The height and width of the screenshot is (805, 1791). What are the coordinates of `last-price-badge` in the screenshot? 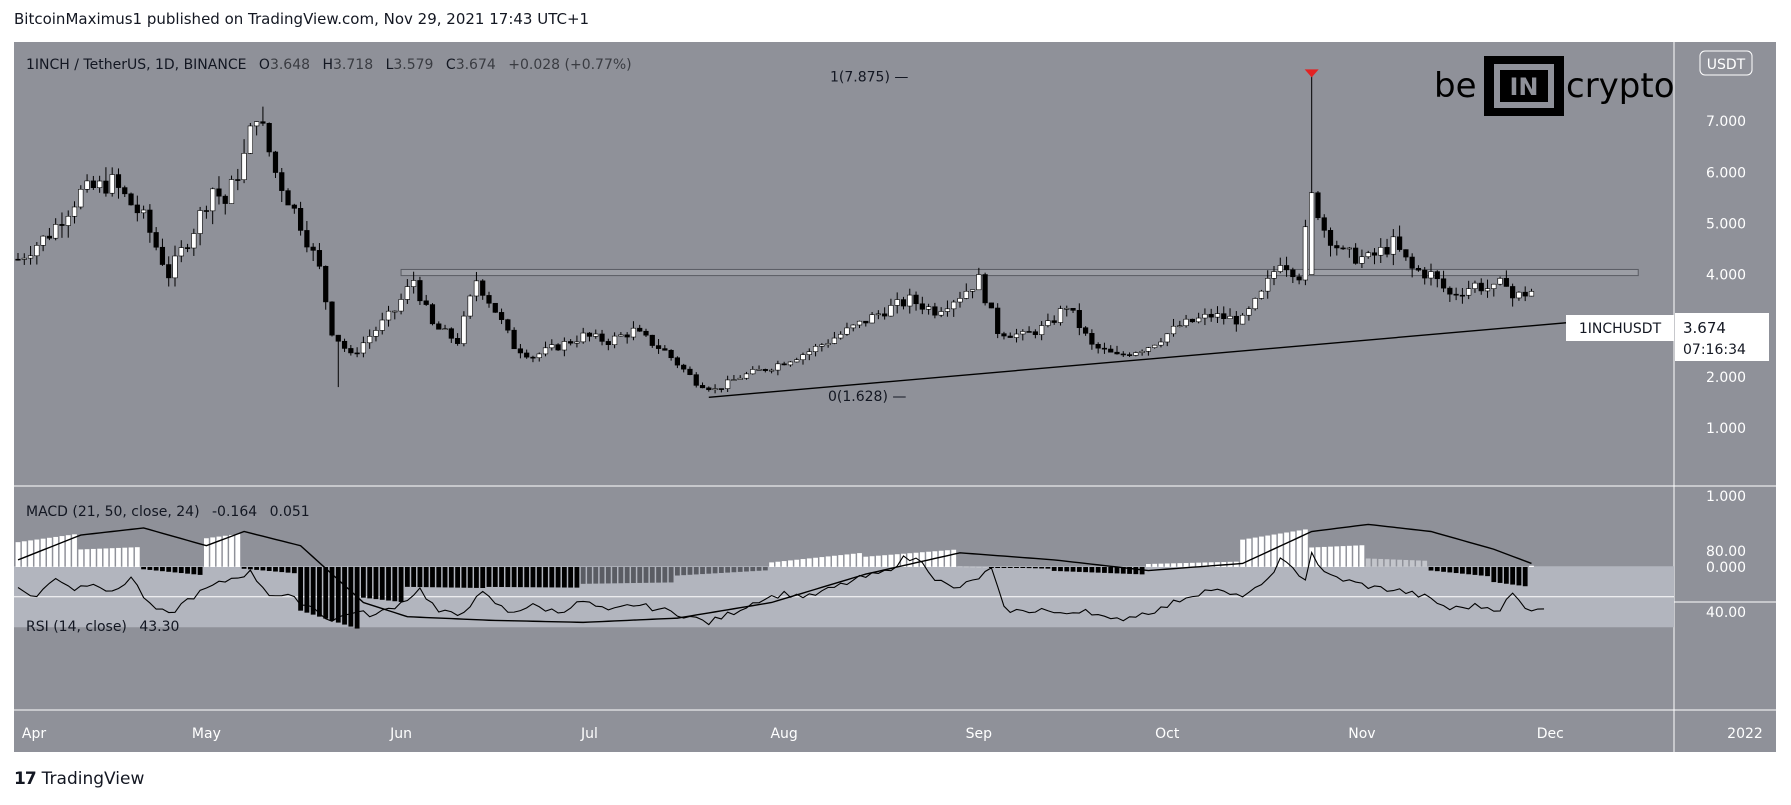 It's located at (1722, 337).